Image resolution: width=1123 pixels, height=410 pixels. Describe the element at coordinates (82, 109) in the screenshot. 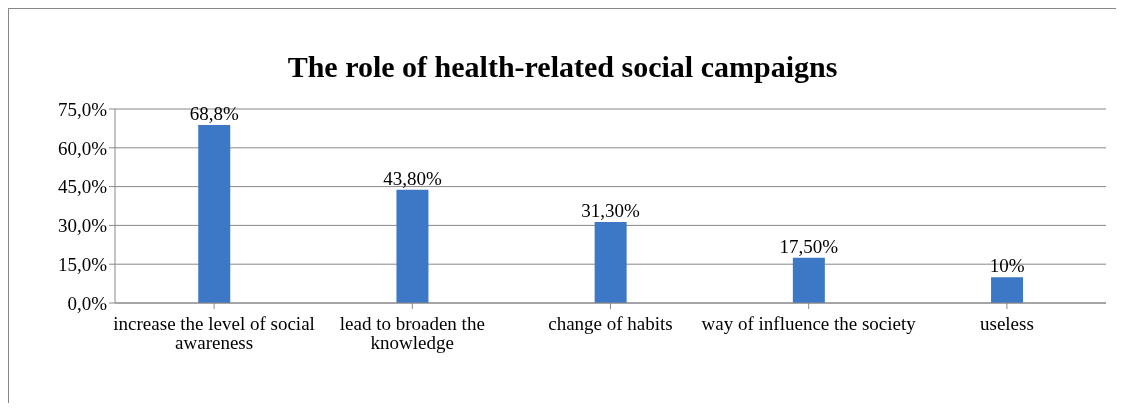

I see `y-tick-label: 75,0%` at that location.